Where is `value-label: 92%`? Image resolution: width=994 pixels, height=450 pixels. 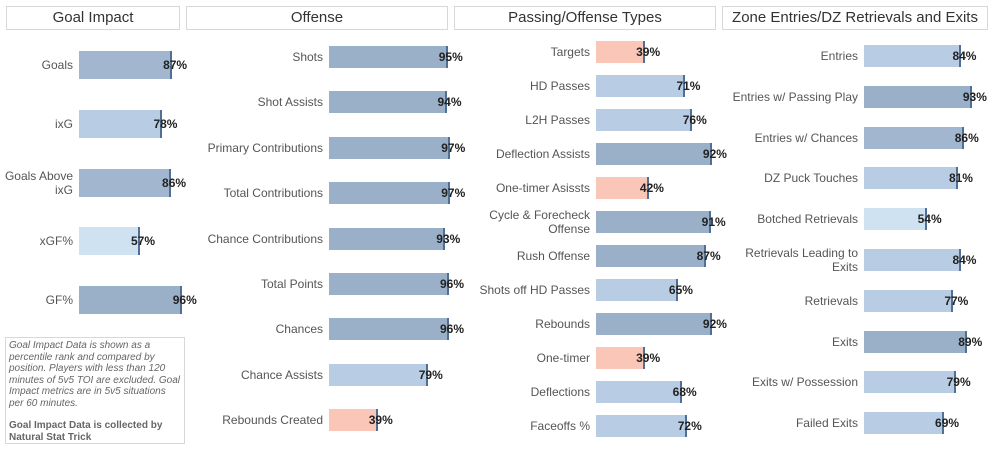
value-label: 92% is located at coordinates (714, 154).